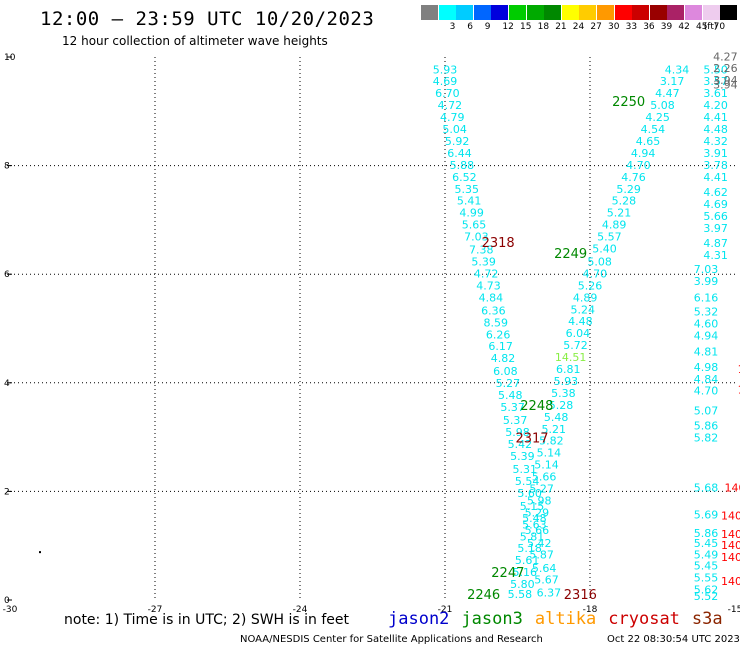  What do you see at coordinates (706, 543) in the screenshot?
I see `data-point-label: 5.45` at bounding box center [706, 543].